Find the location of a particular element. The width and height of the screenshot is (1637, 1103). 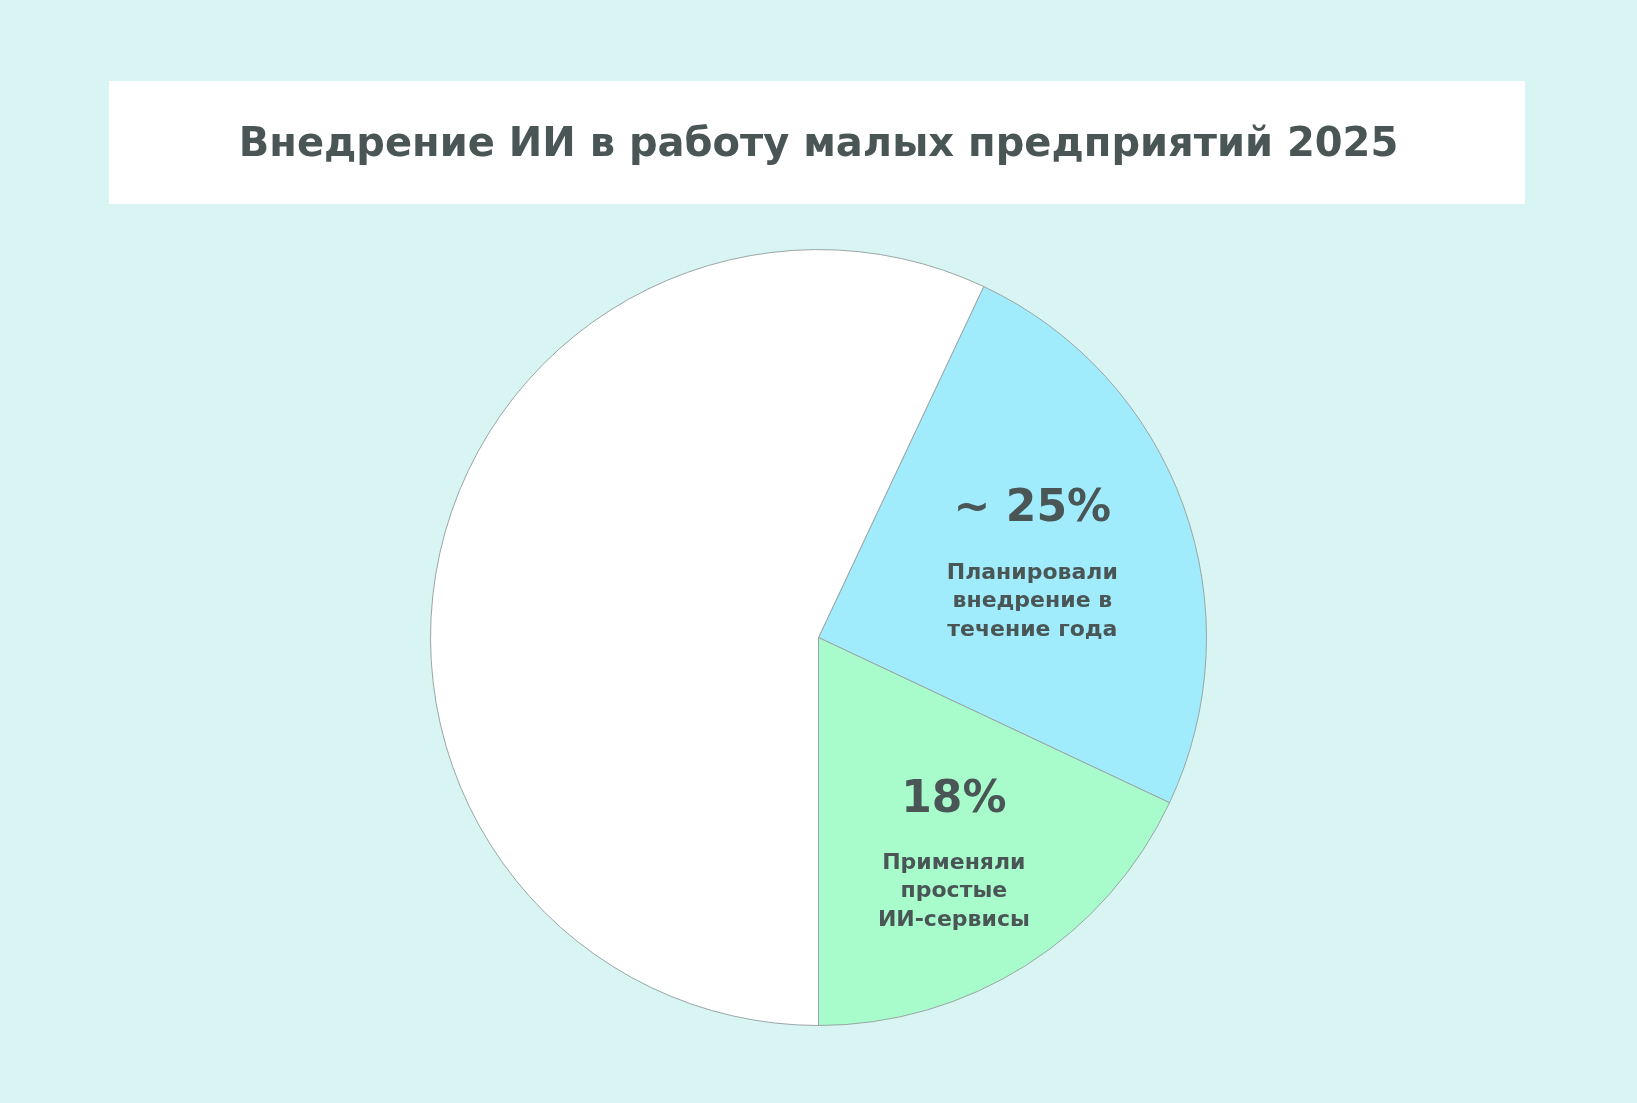

data-label: 18% is located at coordinates (954, 796).